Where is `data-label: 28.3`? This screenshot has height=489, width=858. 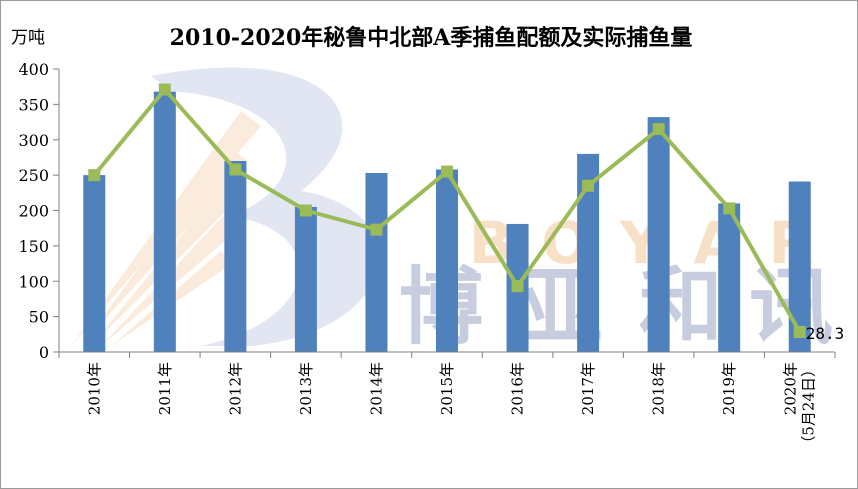
data-label: 28.3 is located at coordinates (825, 333).